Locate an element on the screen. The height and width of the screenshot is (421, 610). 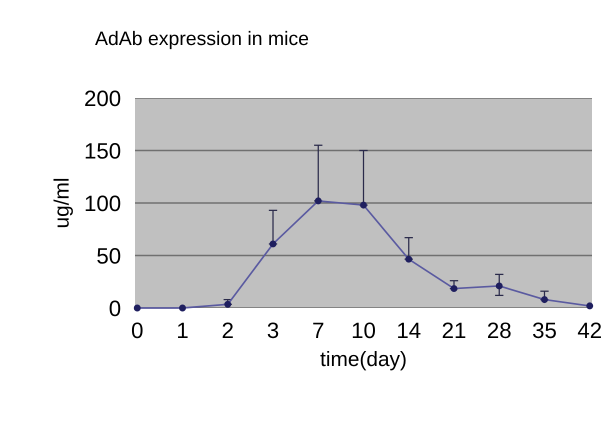
x-tick-label: 28 is located at coordinates (499, 330).